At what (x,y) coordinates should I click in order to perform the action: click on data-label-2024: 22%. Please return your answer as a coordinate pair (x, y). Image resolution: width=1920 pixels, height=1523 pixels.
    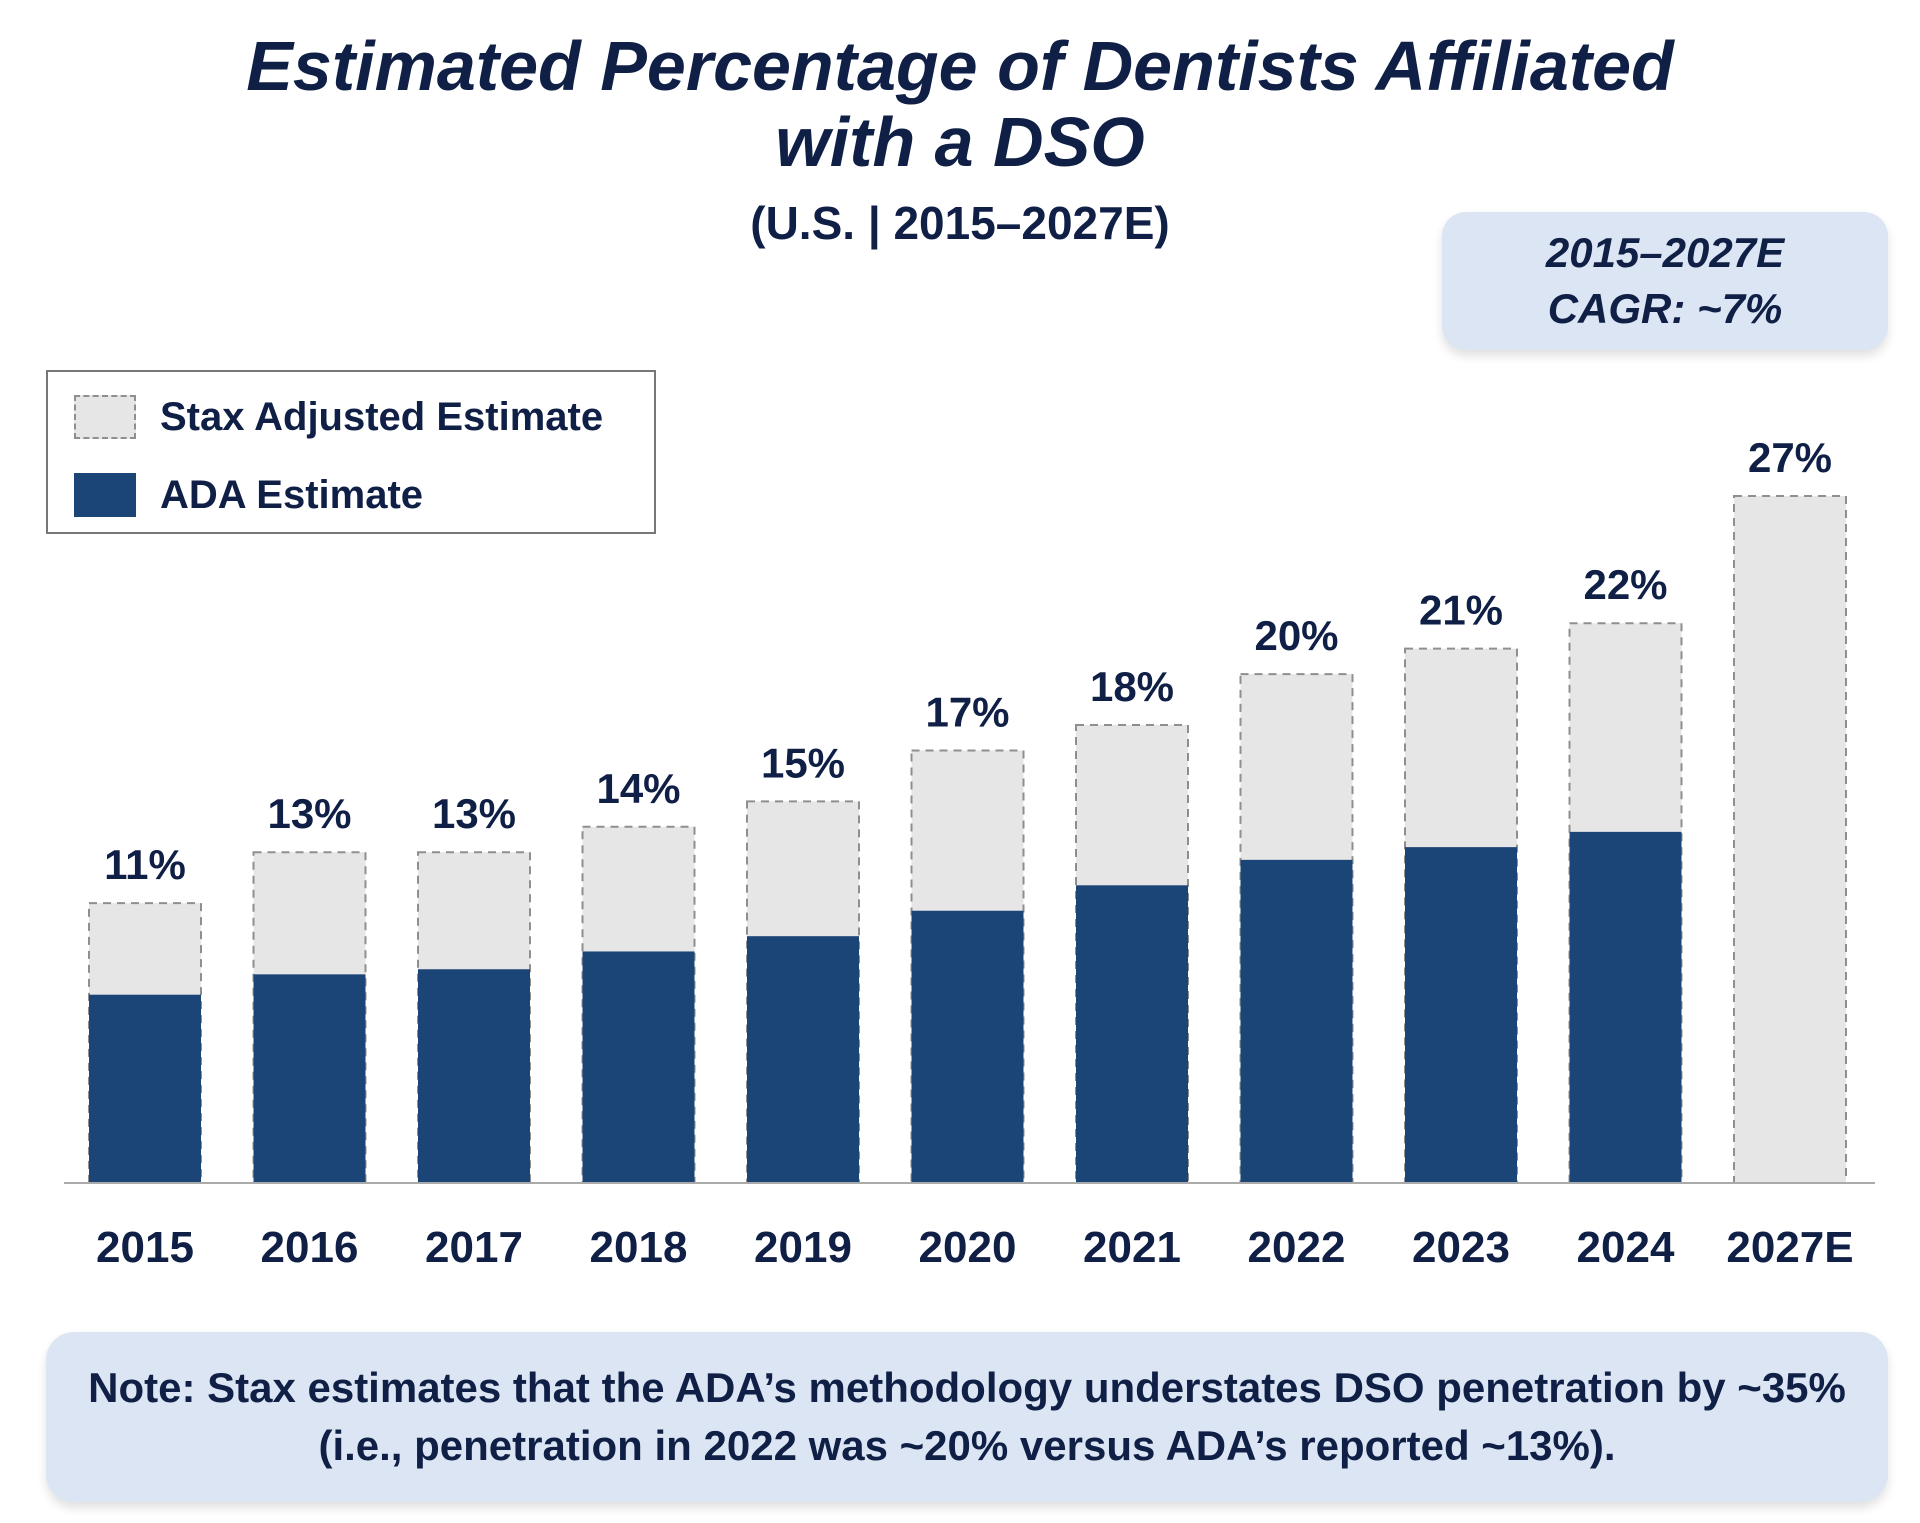
    Looking at the image, I should click on (1625, 584).